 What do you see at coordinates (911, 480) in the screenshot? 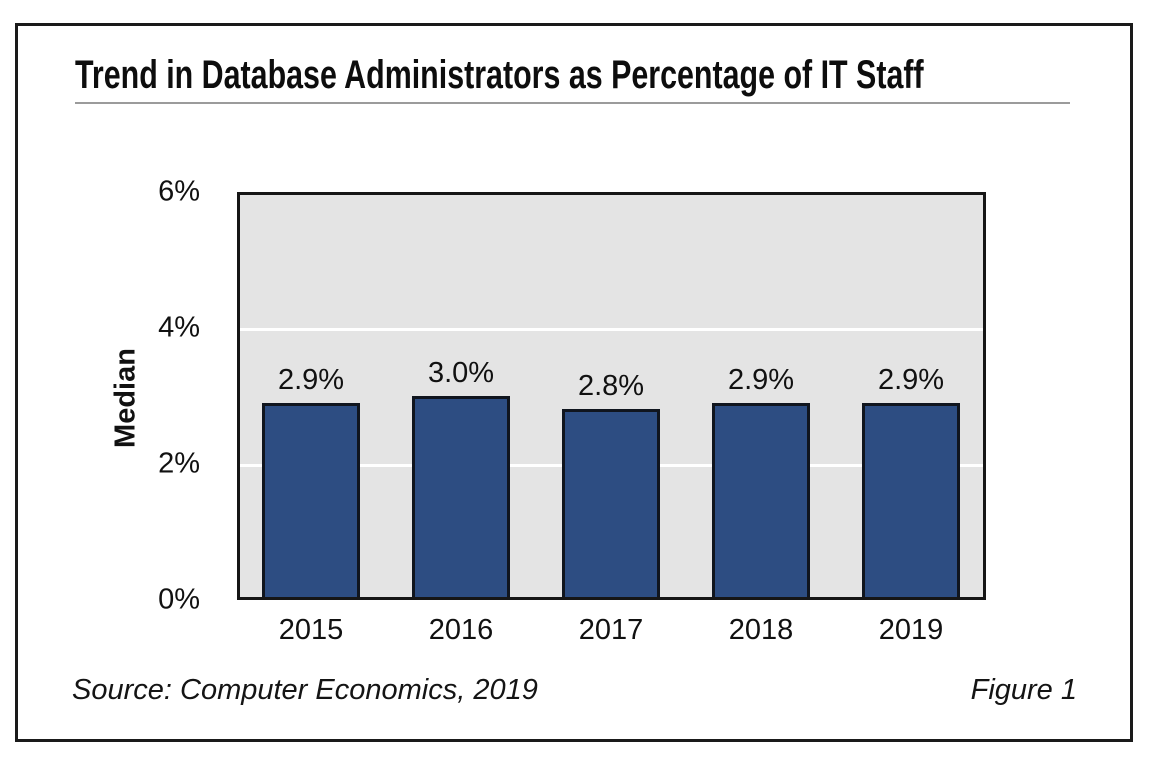
I see `bar-2019: 2.9%` at bounding box center [911, 480].